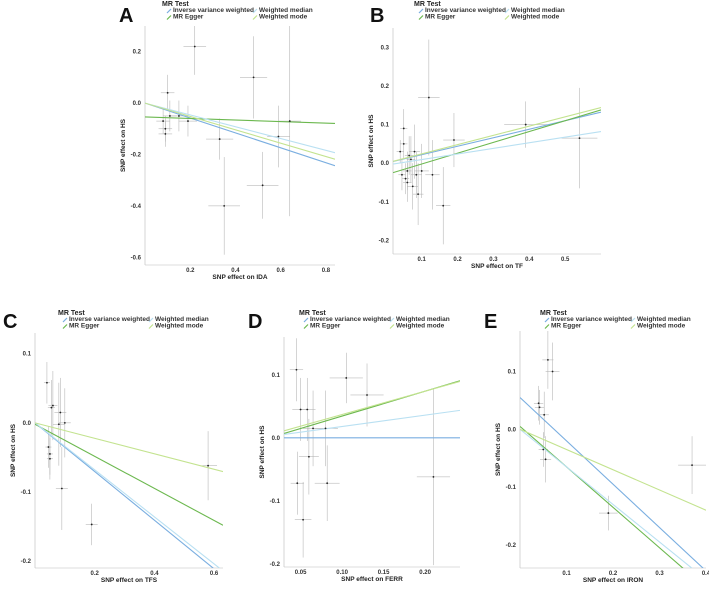  What do you see at coordinates (613, 580) in the screenshot?
I see `x-axis-label: SNP effect on IRON` at bounding box center [613, 580].